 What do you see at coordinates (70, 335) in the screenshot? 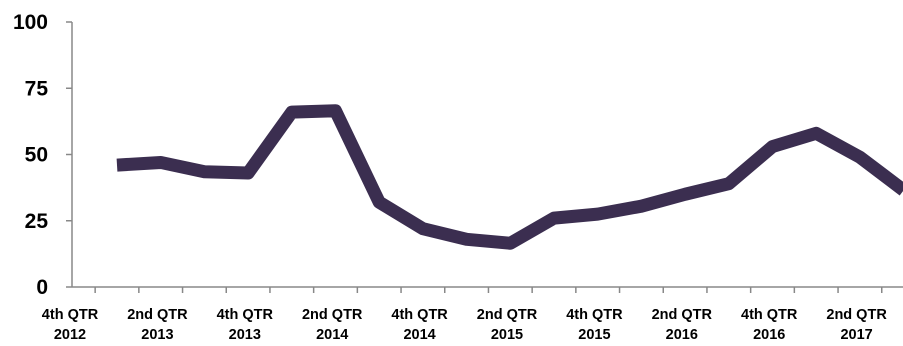
I see `x-tick-label-line2: 2012` at bounding box center [70, 335].